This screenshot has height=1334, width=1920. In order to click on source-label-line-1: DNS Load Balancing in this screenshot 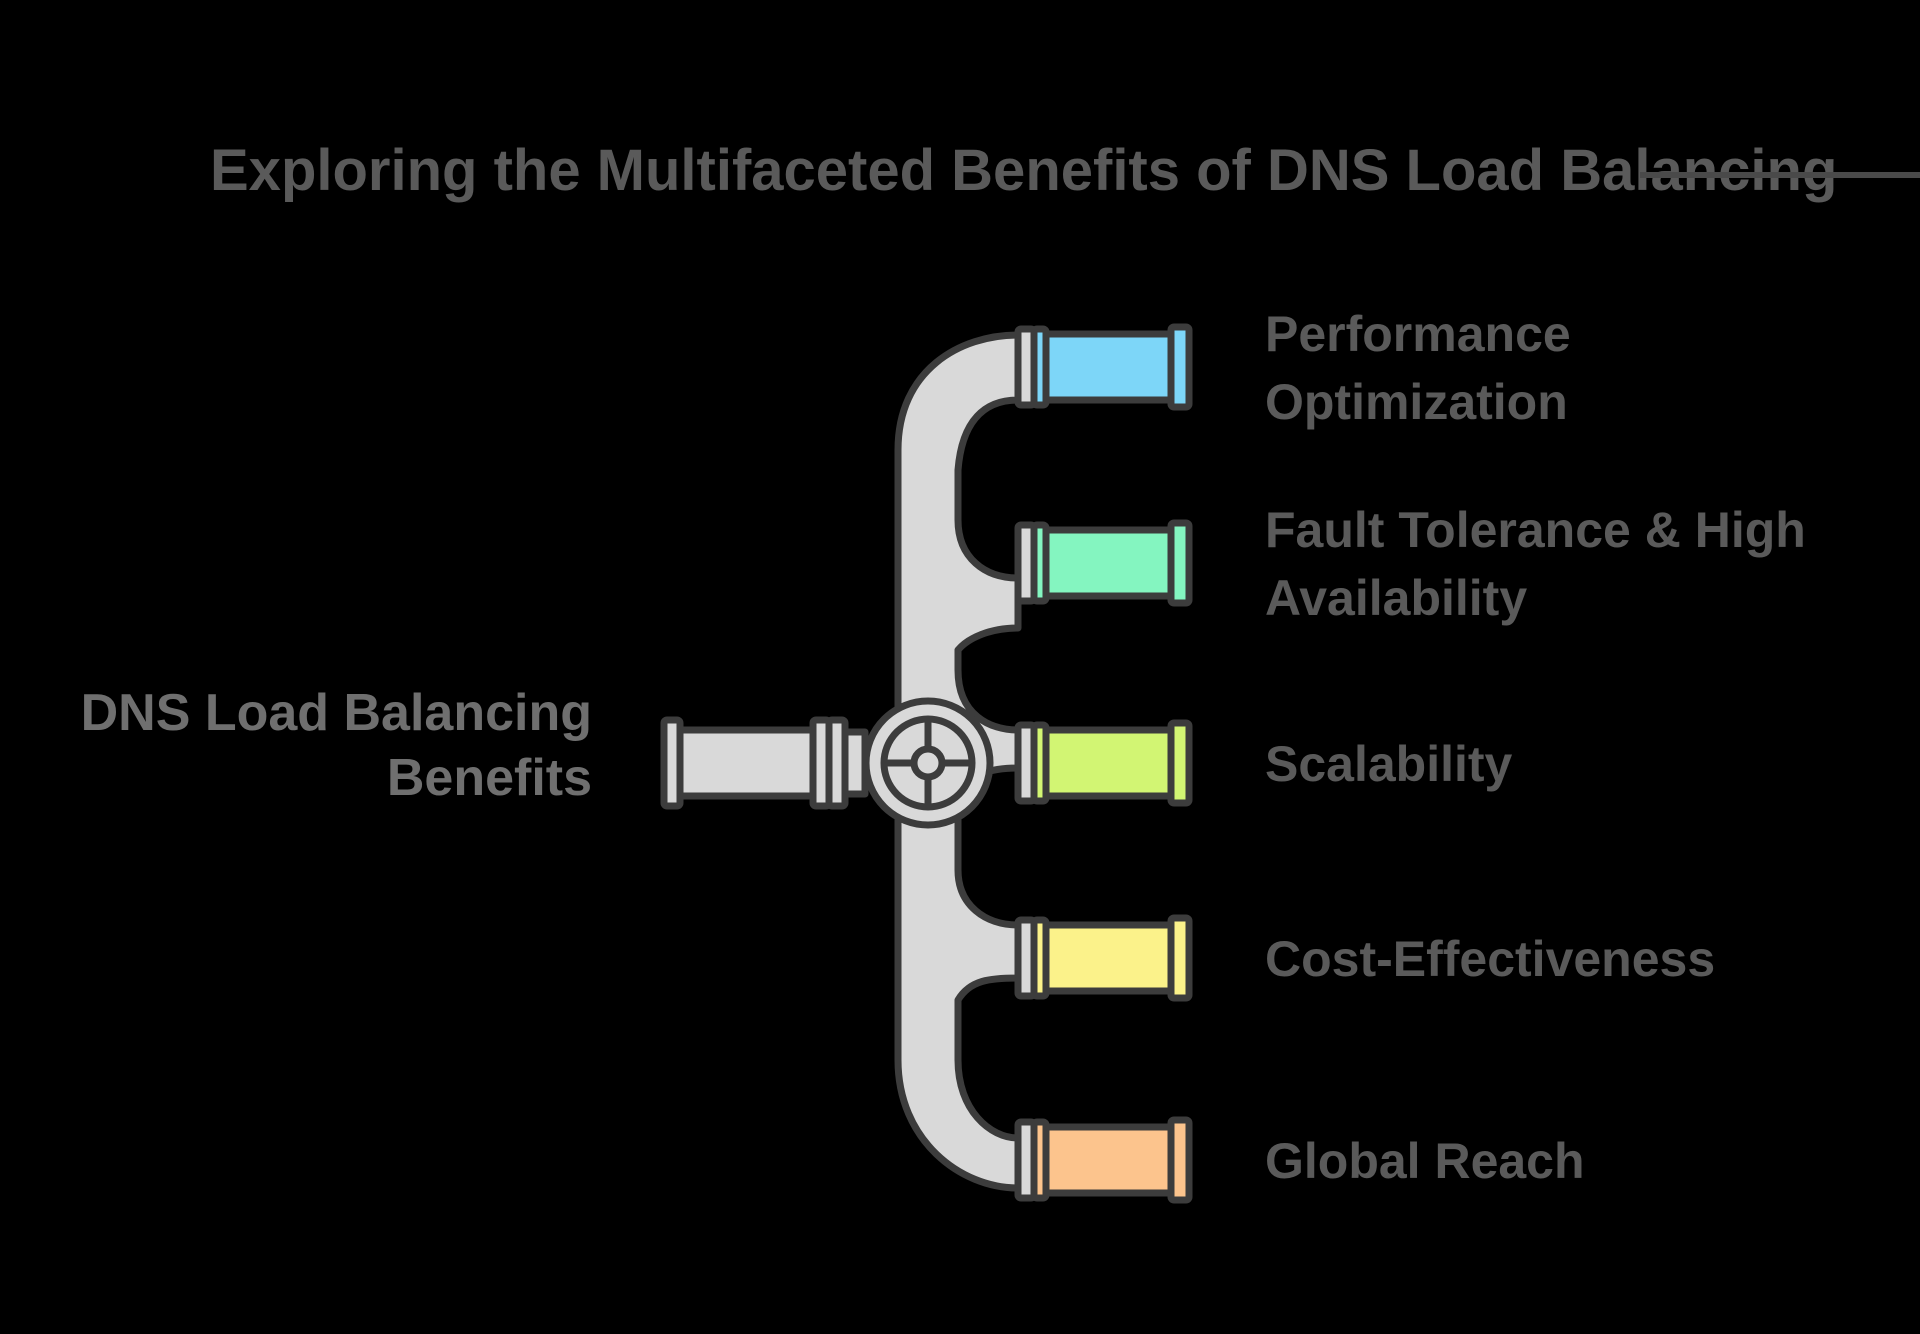, I will do `click(336, 713)`.